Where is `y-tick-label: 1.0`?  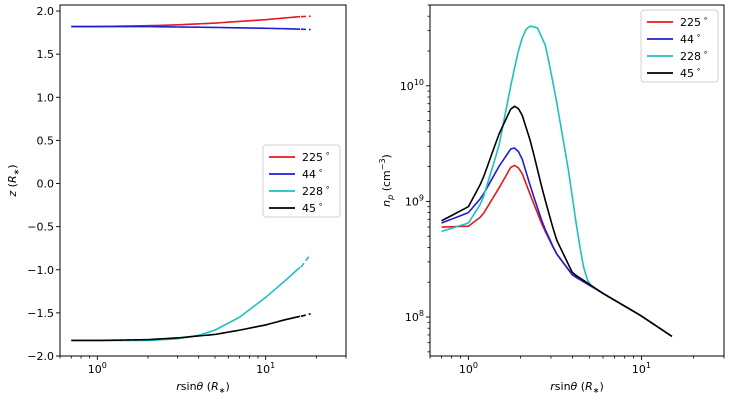
y-tick-label: 1.0 is located at coordinates (46, 97).